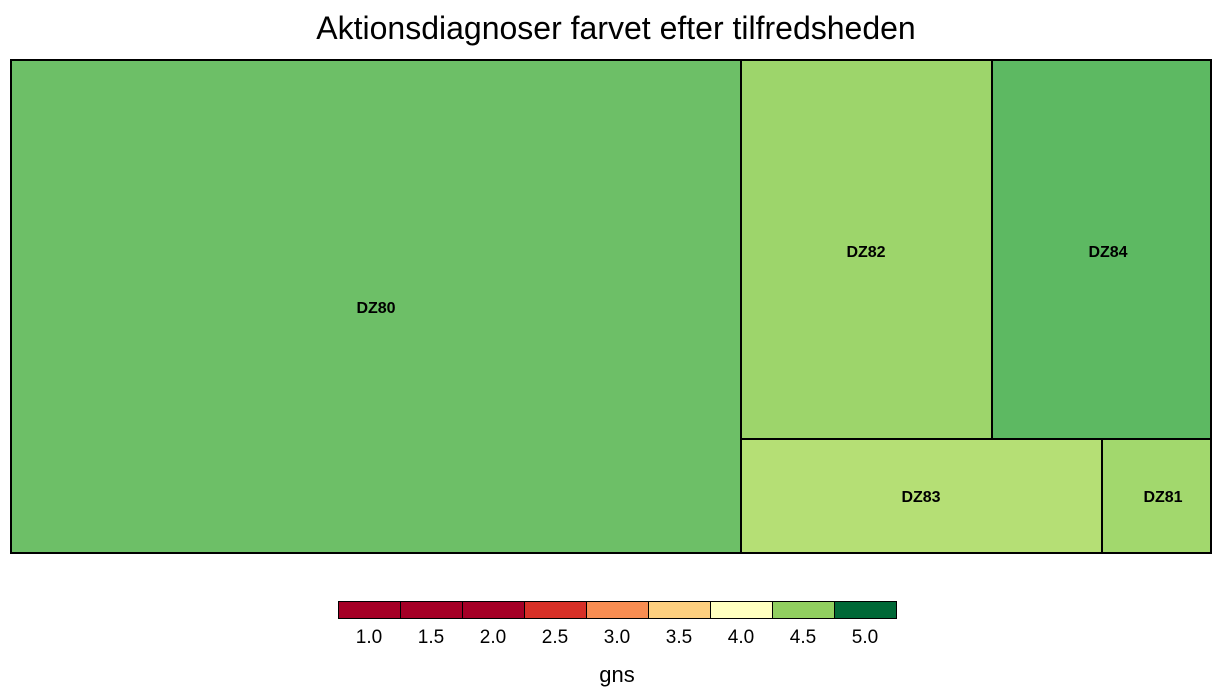 Image resolution: width=1212 pixels, height=691 pixels. Describe the element at coordinates (555, 637) in the screenshot. I see `legend-tick-label: 2.5` at that location.